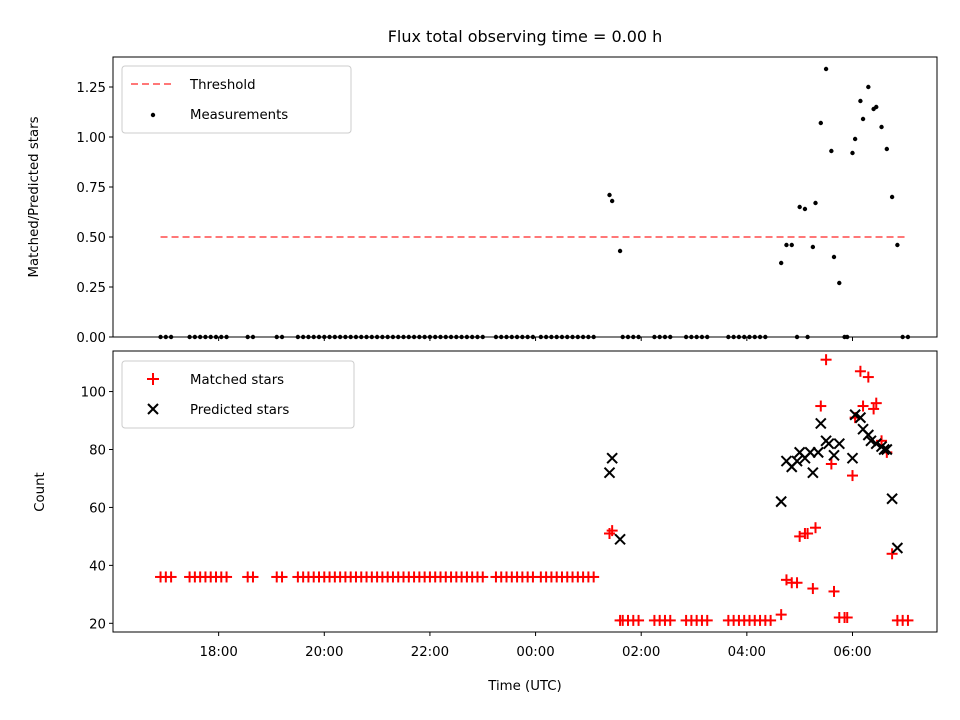  I want to click on x-tick-label: 06:00, so click(852, 652).